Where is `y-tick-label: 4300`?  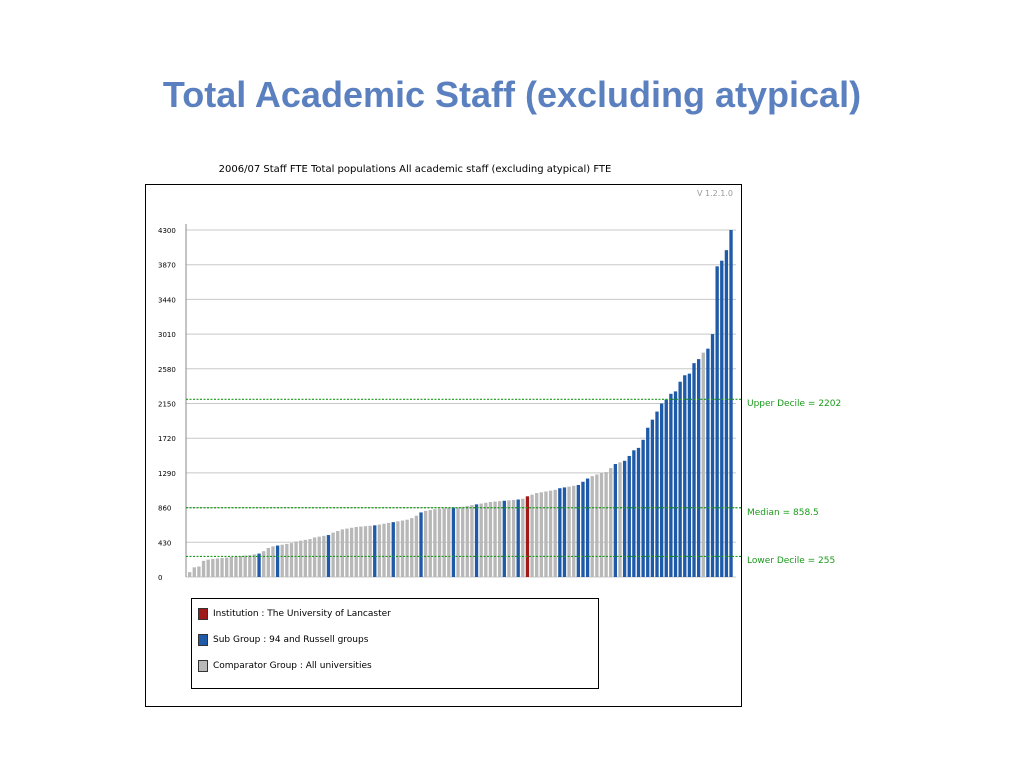 y-tick-label: 4300 is located at coordinates (167, 231).